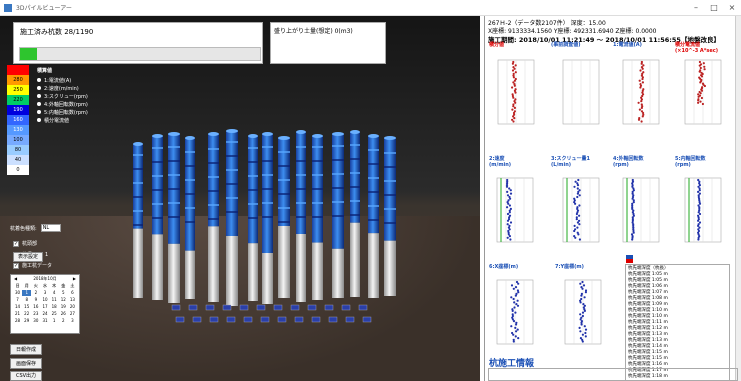 Image resolution: width=741 pixels, height=381 pixels. Describe the element at coordinates (16, 278) in the screenshot. I see `prev-month-icon: ◀` at that location.